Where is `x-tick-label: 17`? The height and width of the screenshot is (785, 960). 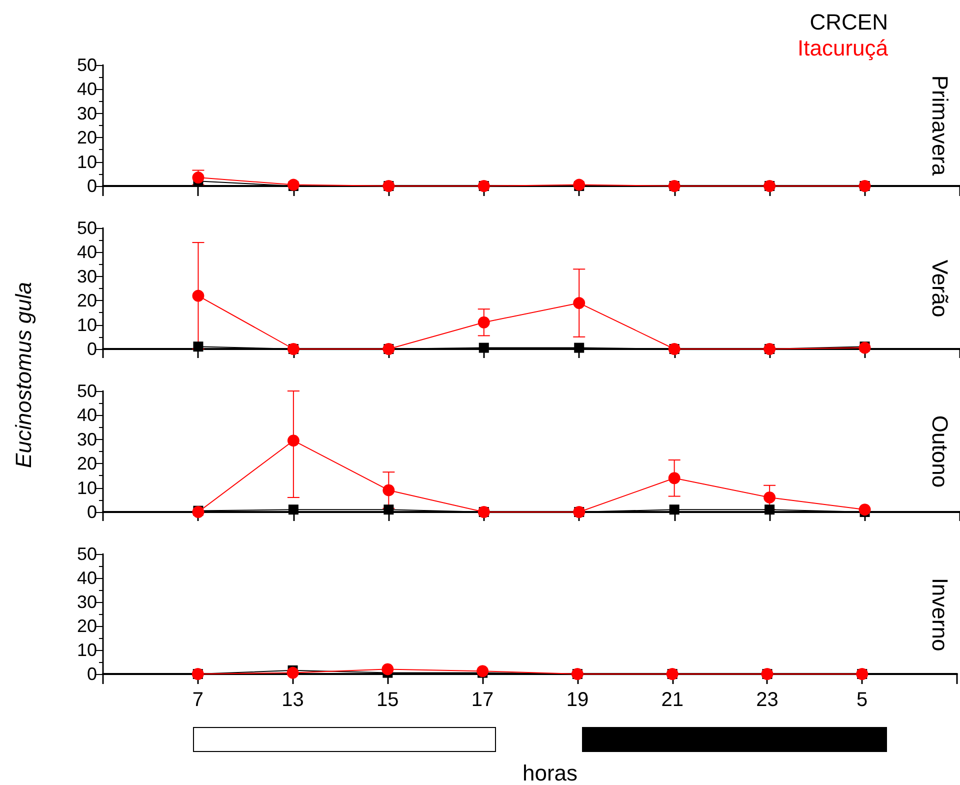
x-tick-label: 17 is located at coordinates (482, 700).